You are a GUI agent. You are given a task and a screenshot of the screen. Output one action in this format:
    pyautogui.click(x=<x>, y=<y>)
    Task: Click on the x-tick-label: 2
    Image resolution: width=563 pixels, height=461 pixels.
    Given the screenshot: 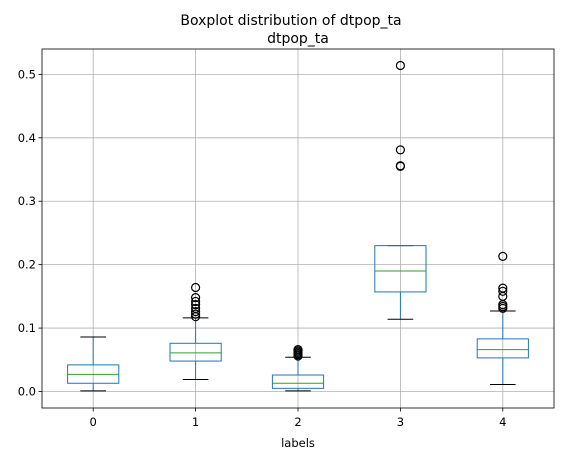 What is the action you would take?
    pyautogui.click(x=297, y=422)
    